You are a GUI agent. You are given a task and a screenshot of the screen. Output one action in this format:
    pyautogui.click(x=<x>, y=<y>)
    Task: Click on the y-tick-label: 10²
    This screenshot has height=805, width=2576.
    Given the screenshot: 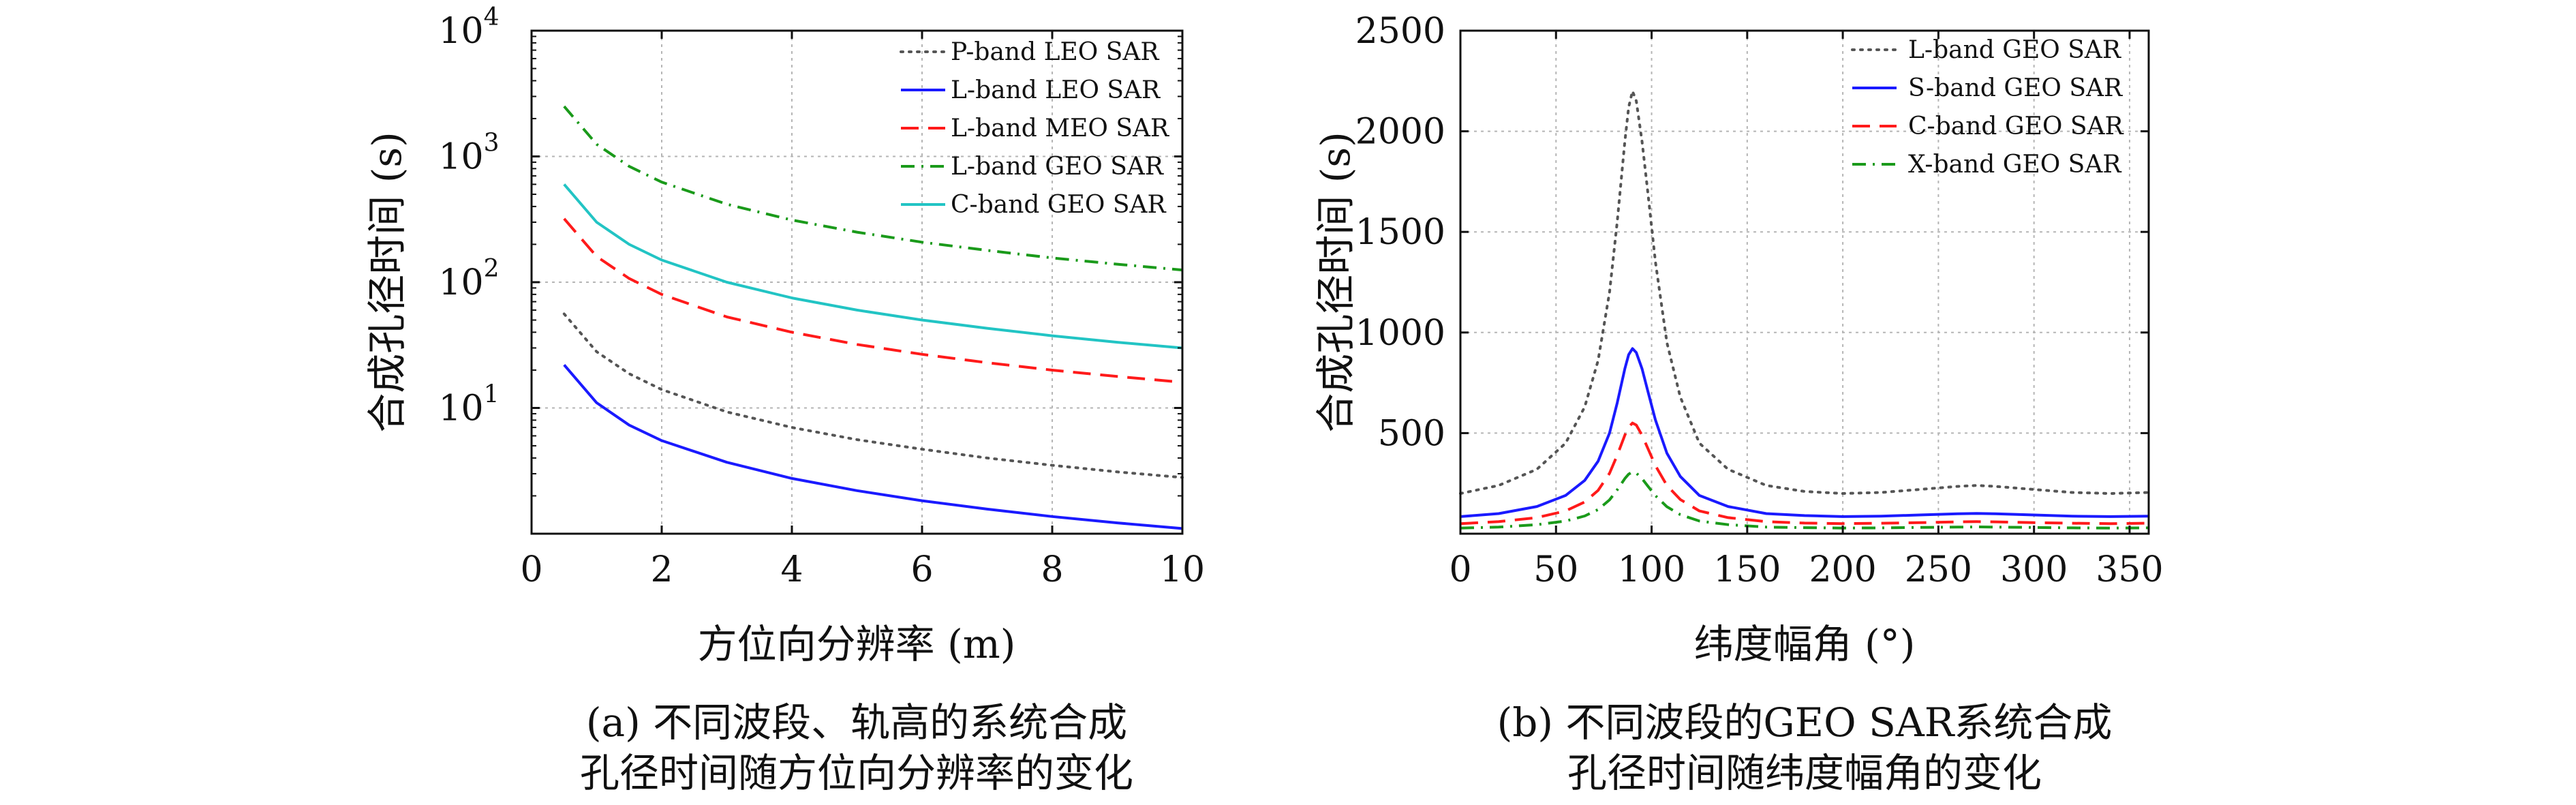 What is the action you would take?
    pyautogui.click(x=468, y=279)
    